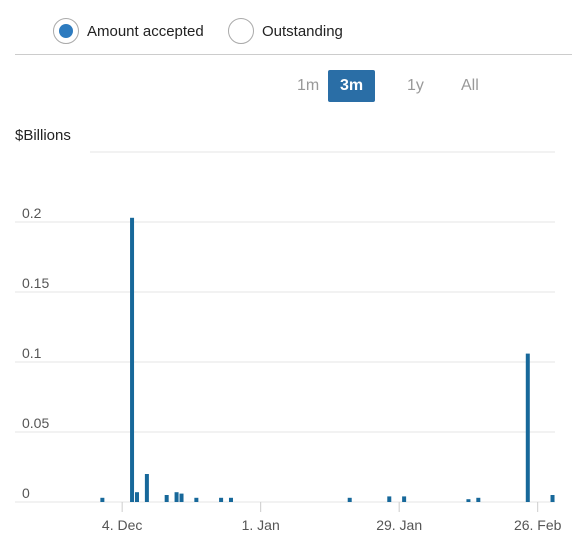  What do you see at coordinates (35, 423) in the screenshot?
I see `y-tick-label: 0.05` at bounding box center [35, 423].